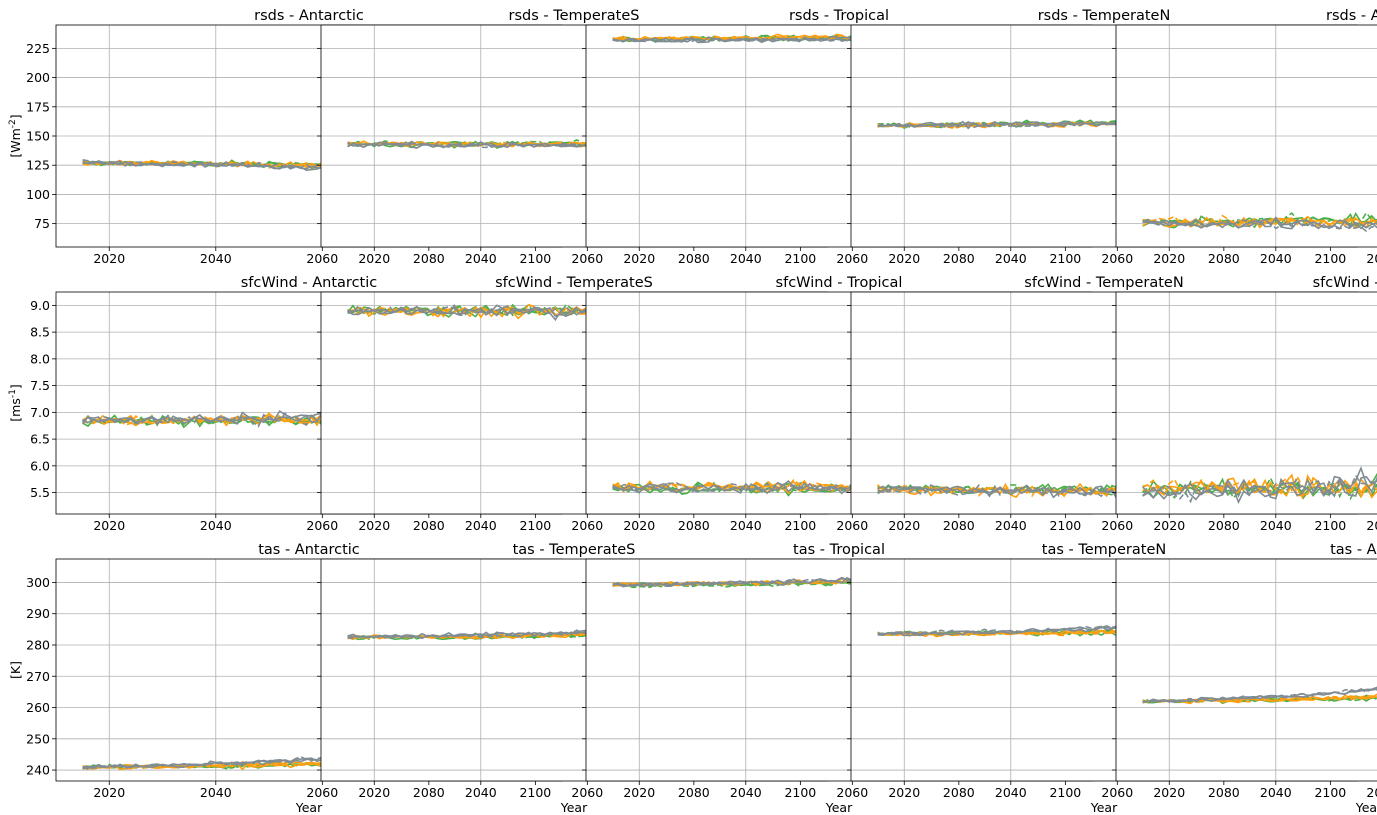  I want to click on plot-area, so click(1246, 670).